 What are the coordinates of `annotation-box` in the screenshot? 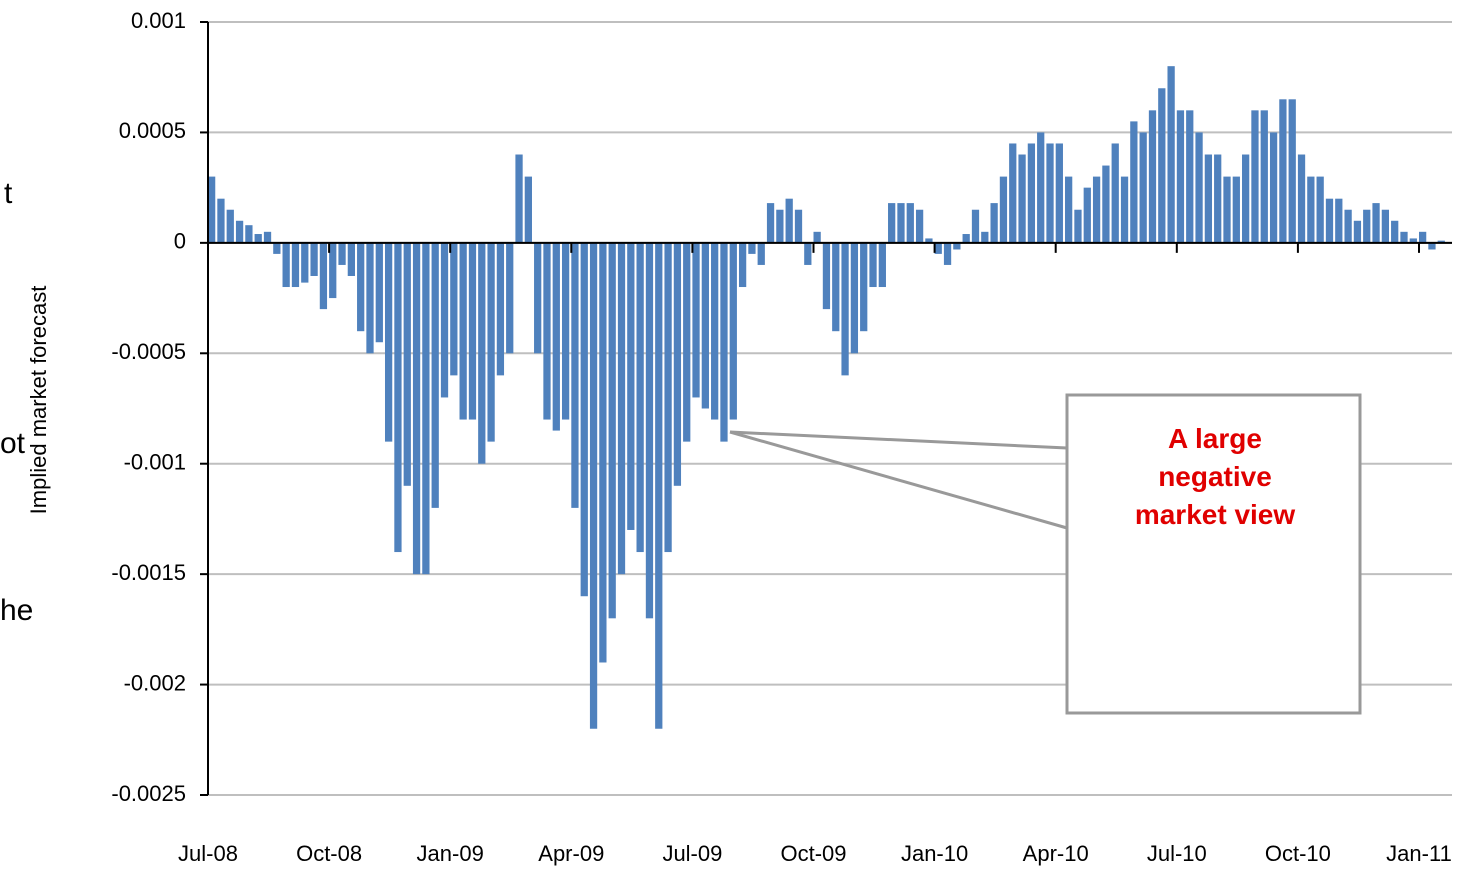 It's located at (1213, 554).